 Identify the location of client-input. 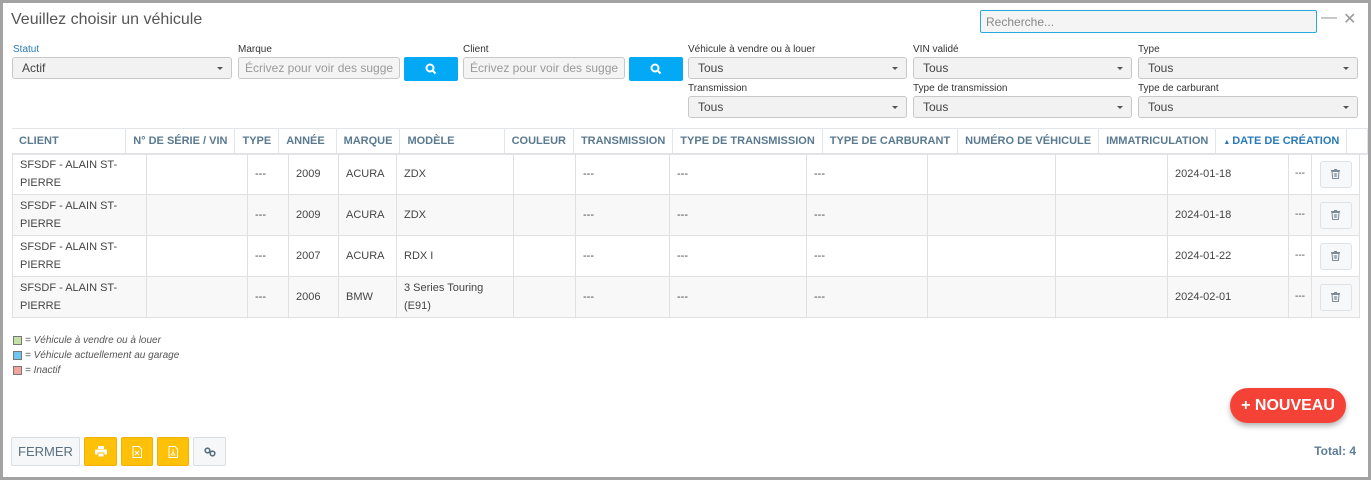
(544, 68).